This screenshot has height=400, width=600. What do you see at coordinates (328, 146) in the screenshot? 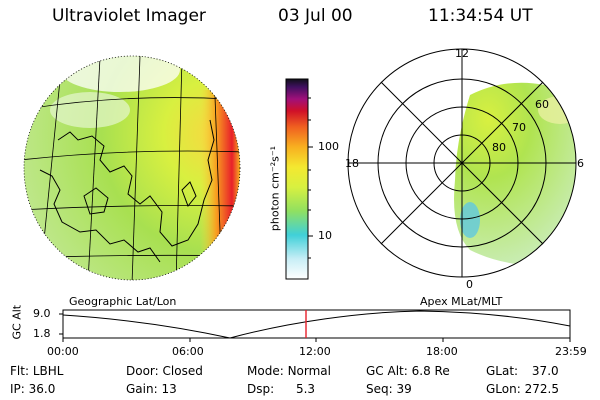
I see `colorbar-tick-100: 100` at bounding box center [328, 146].